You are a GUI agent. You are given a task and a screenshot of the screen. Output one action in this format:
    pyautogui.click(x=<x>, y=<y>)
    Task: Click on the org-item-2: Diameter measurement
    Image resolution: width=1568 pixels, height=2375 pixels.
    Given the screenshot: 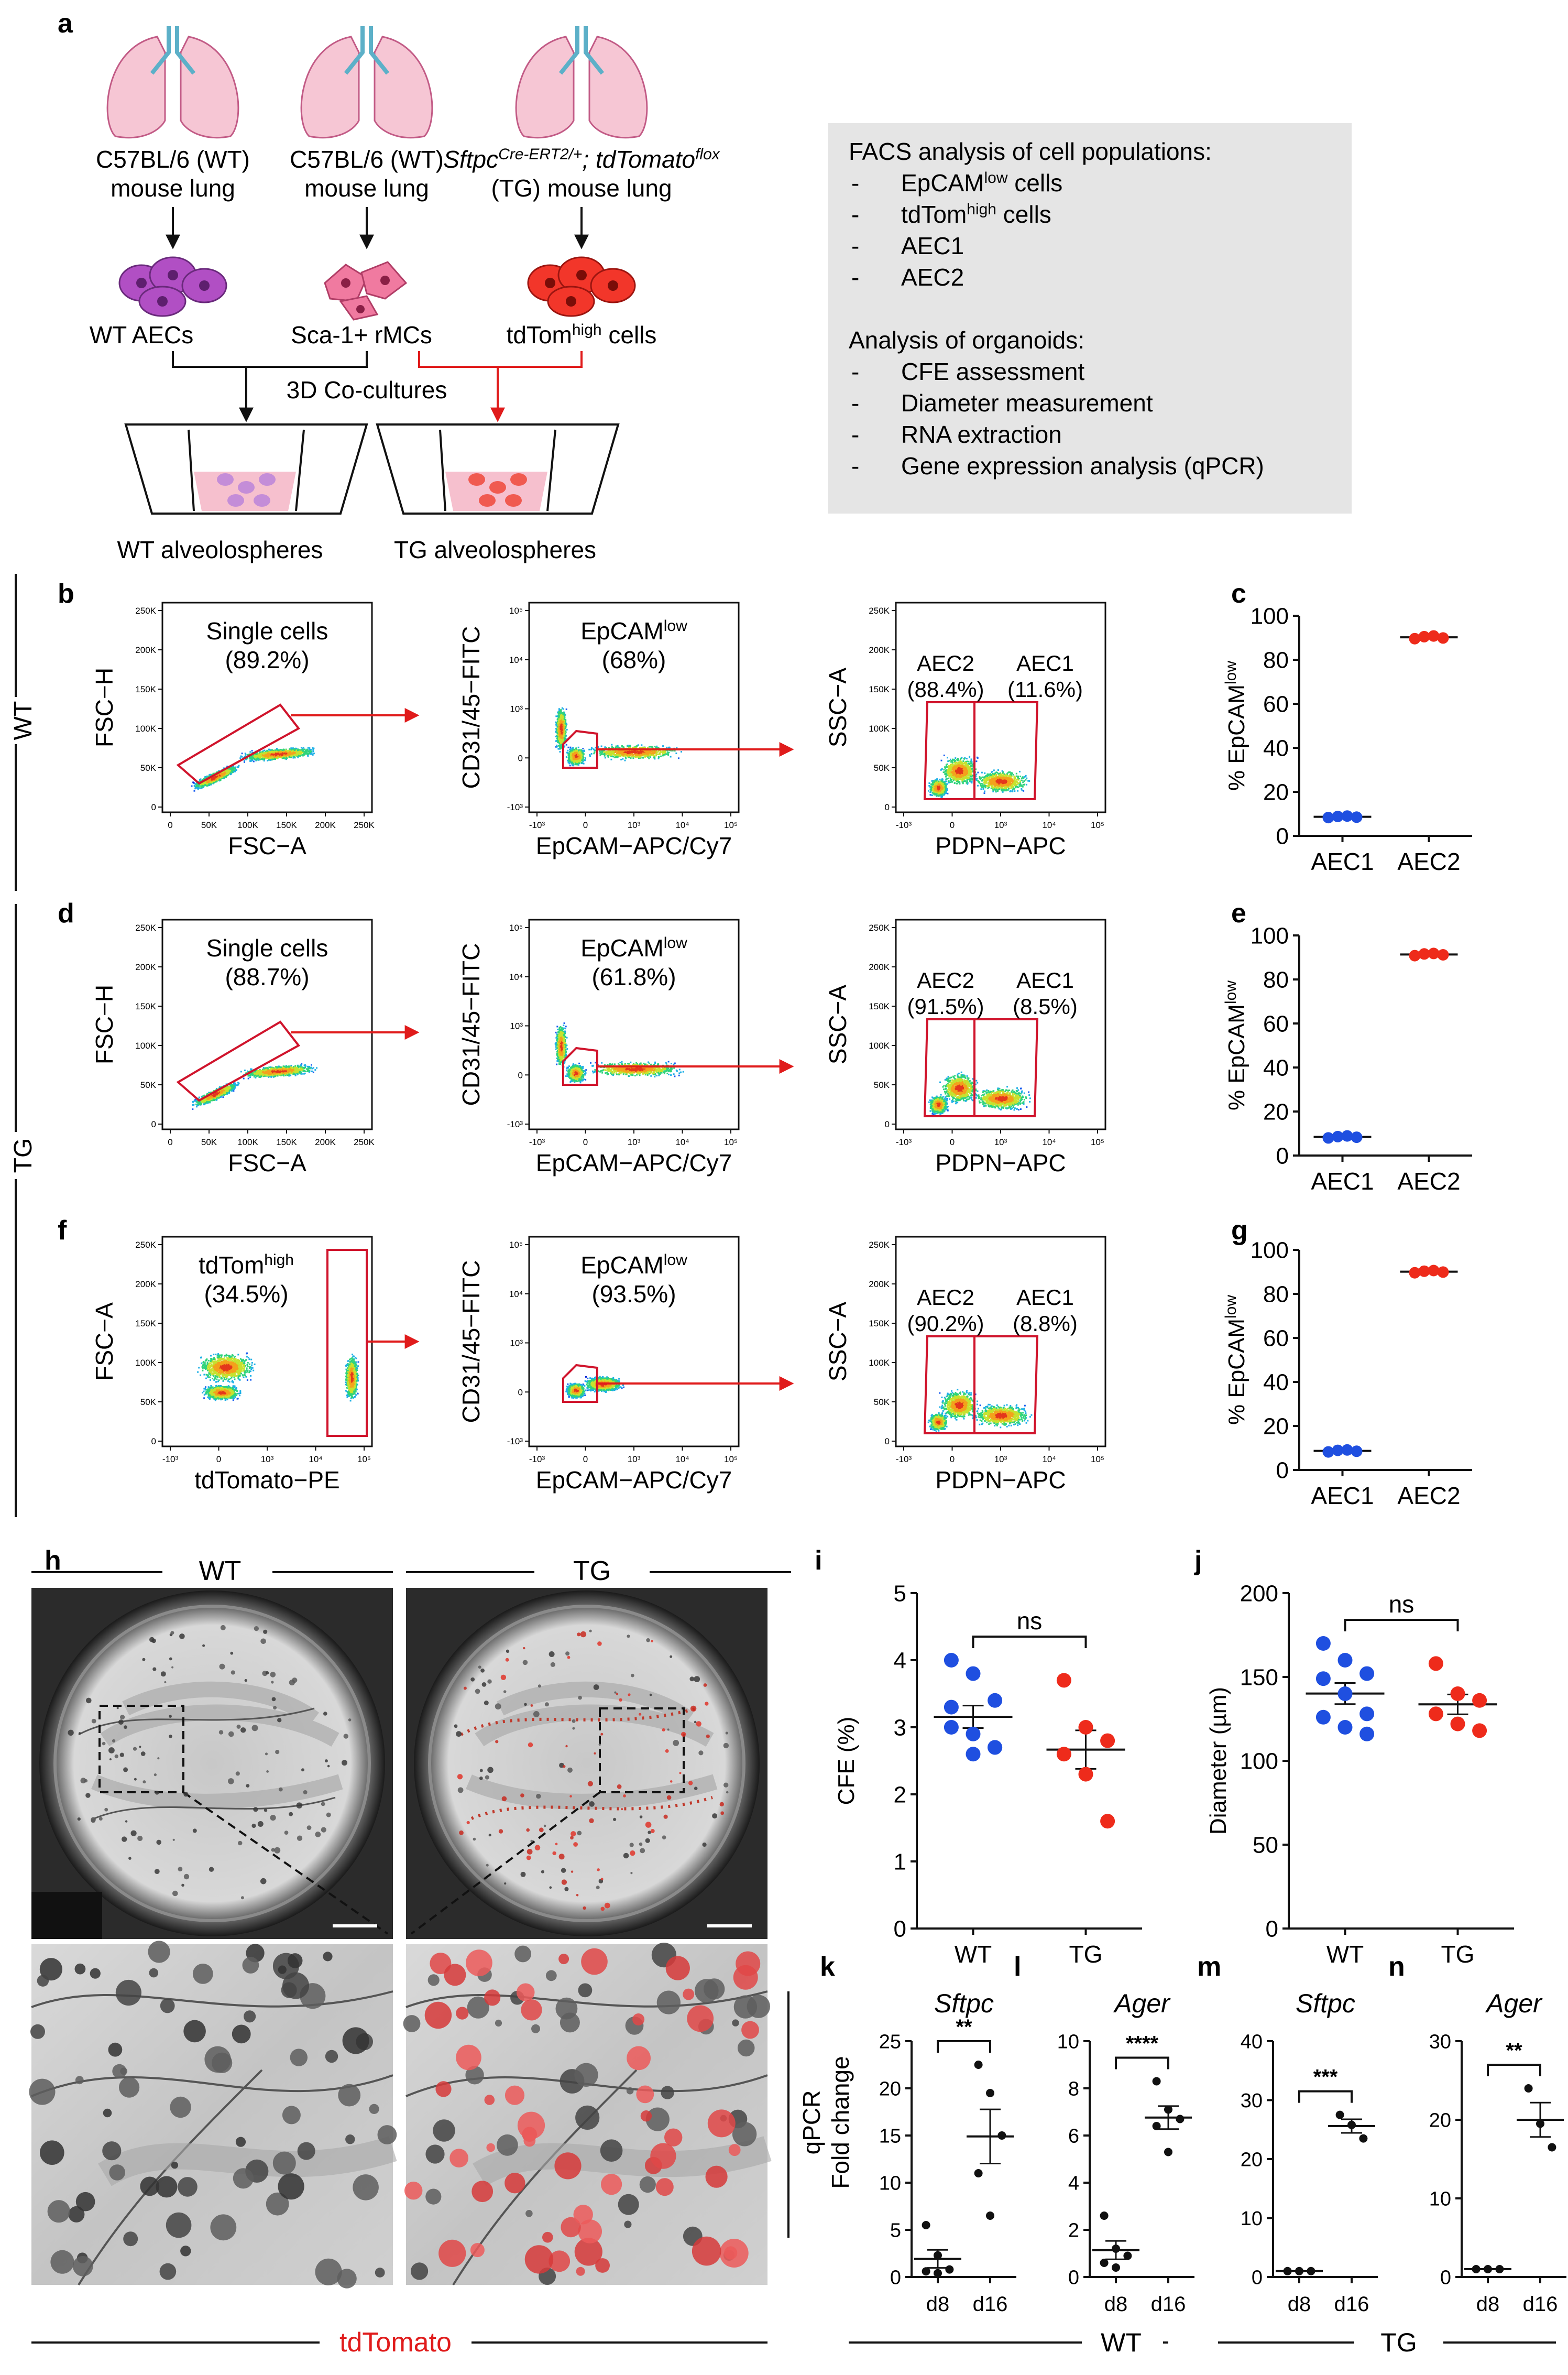 What is the action you would take?
    pyautogui.click(x=1027, y=403)
    